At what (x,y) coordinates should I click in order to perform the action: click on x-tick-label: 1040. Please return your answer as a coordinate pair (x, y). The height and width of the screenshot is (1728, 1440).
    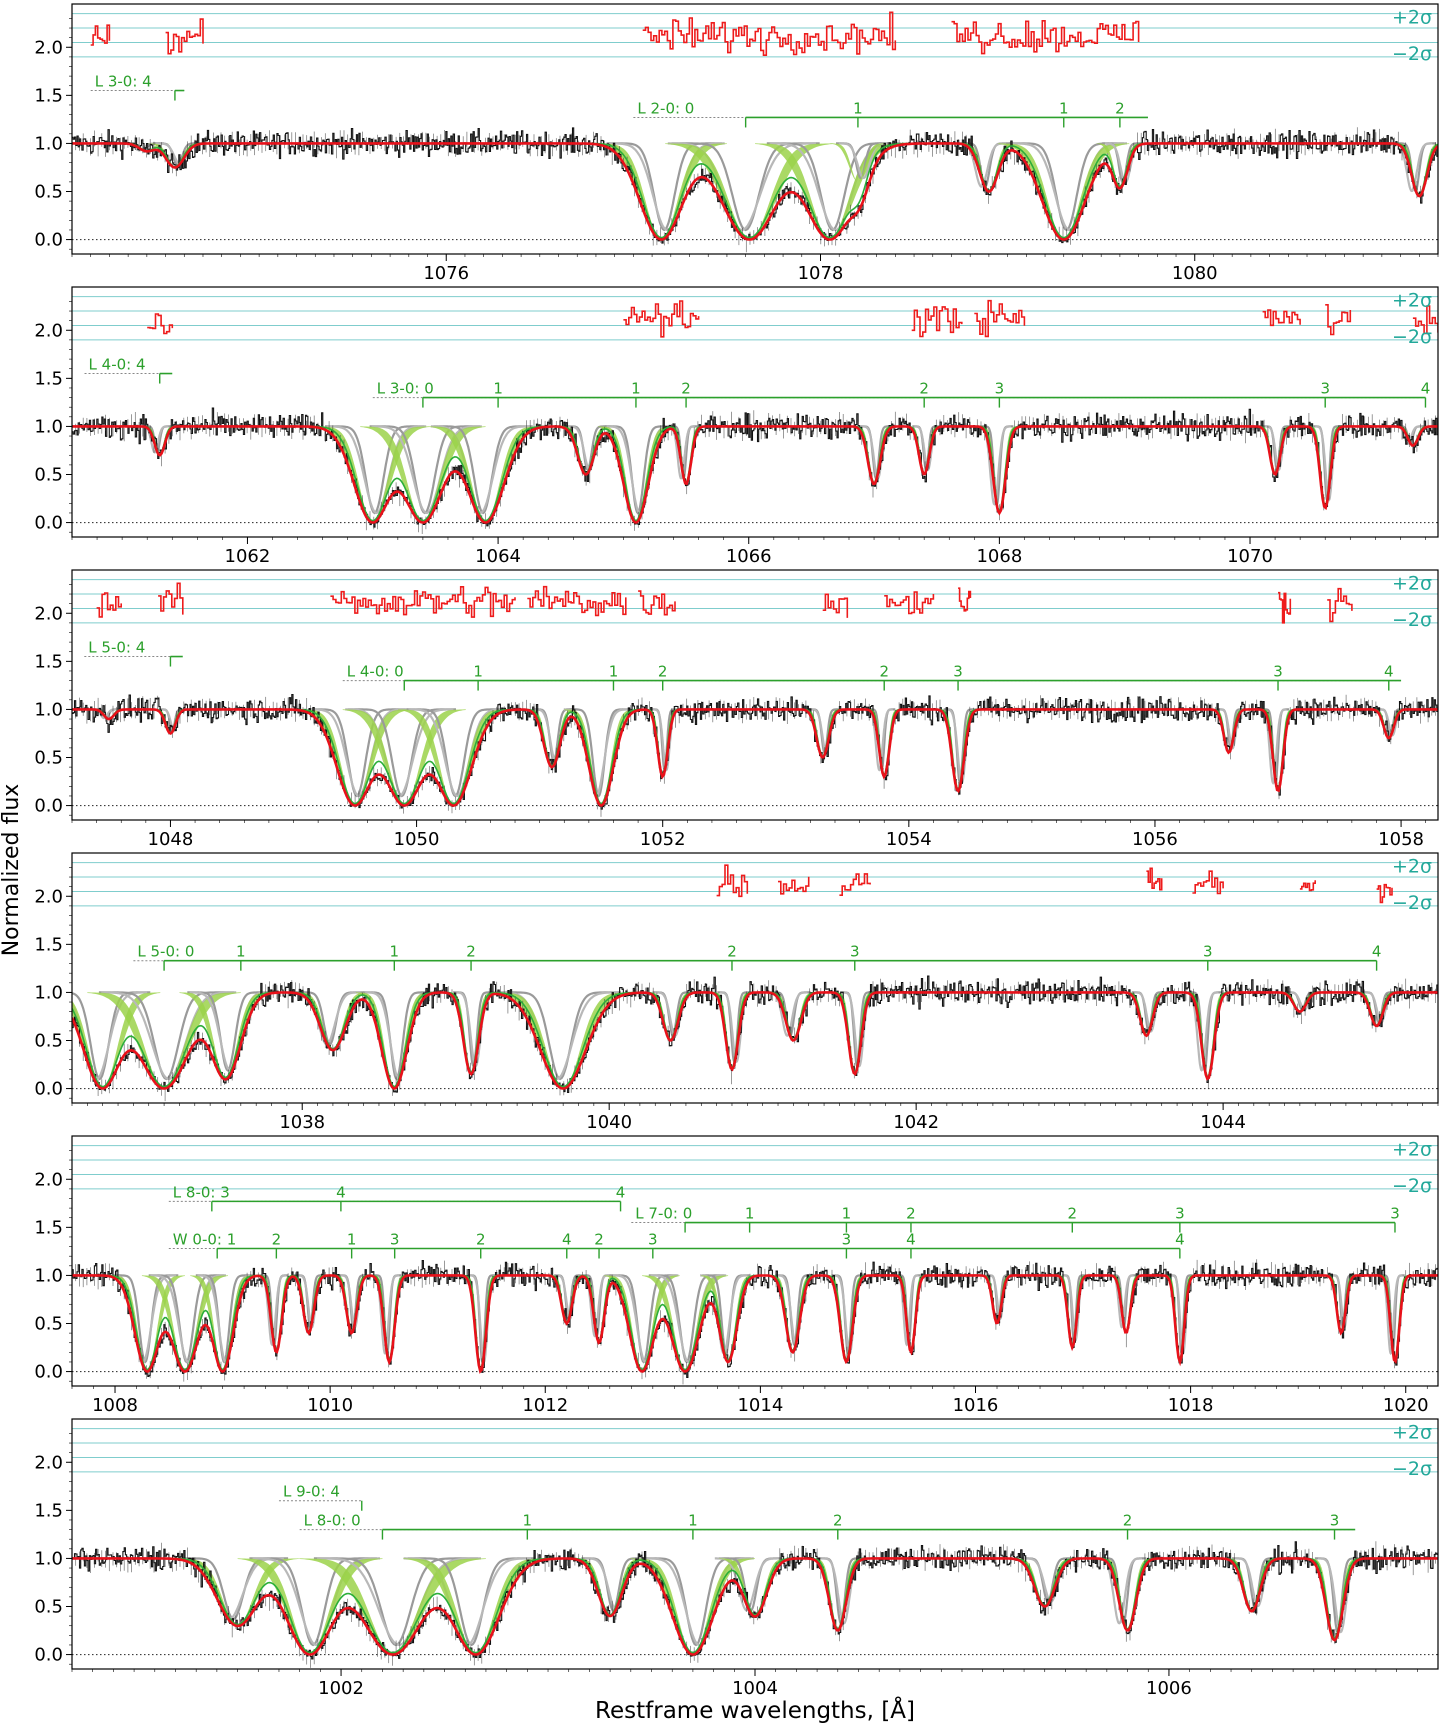
    Looking at the image, I should click on (609, 1122).